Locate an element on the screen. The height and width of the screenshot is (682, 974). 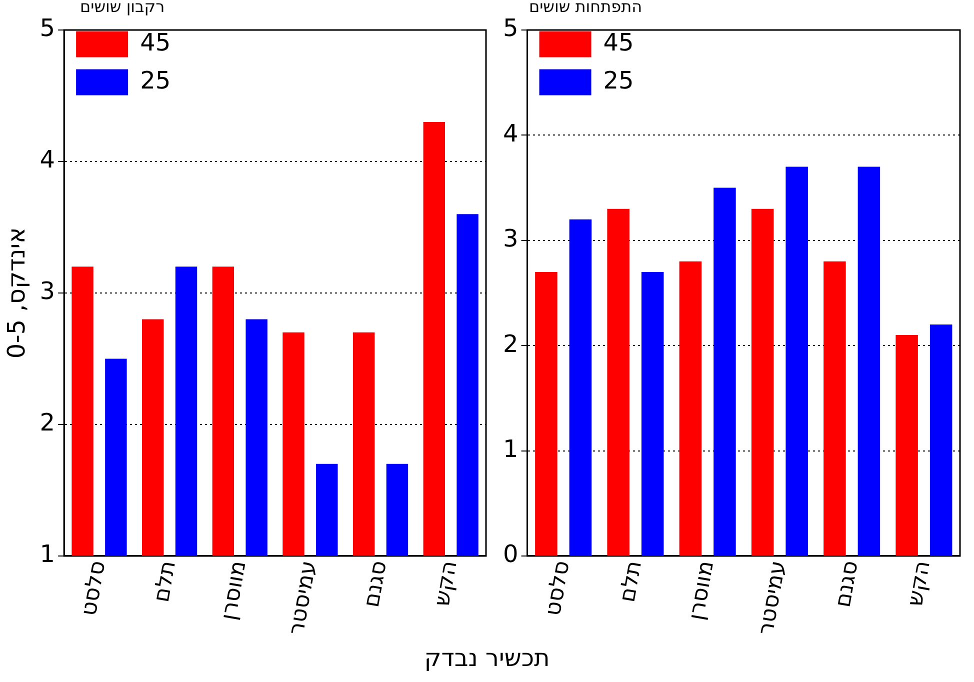
x-axis-title: תכשיר נבדק is located at coordinates (487, 658).